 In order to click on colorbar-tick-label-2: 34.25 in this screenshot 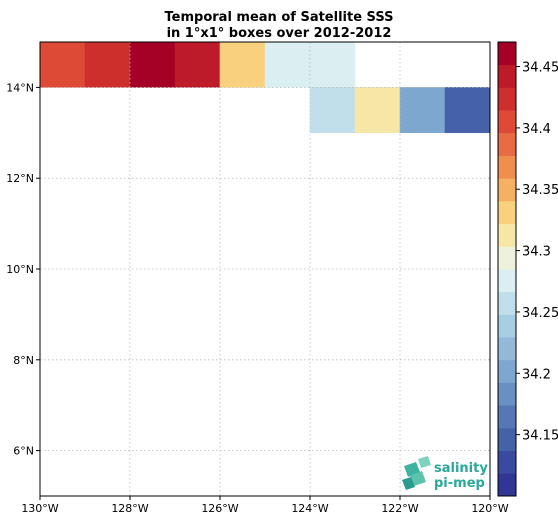, I will do `click(540, 313)`.